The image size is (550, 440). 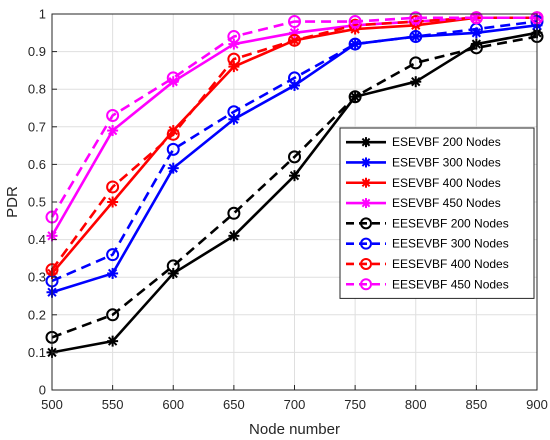 What do you see at coordinates (446, 203) in the screenshot?
I see `legend-label: ESEVBF 450 Nodes` at bounding box center [446, 203].